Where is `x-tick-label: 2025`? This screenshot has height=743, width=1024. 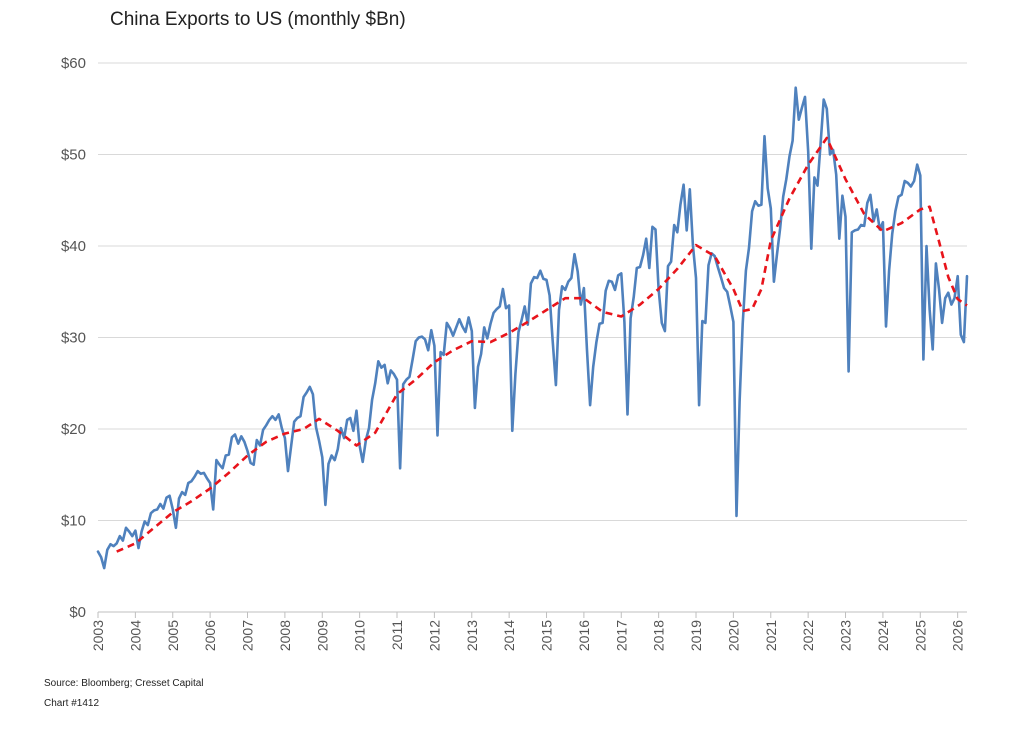 x-tick-label: 2025 is located at coordinates (920, 635).